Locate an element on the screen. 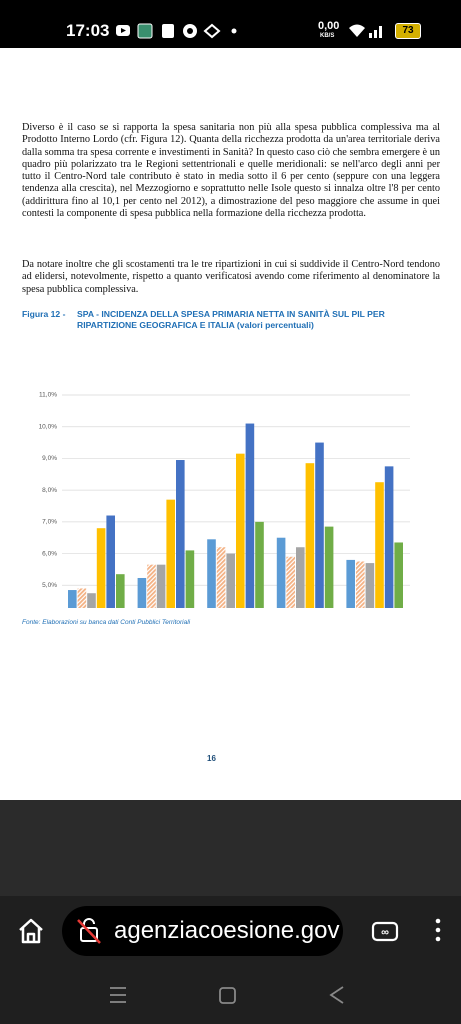 This screenshot has width=461, height=1024. insecure-icon is located at coordinates (89, 931).